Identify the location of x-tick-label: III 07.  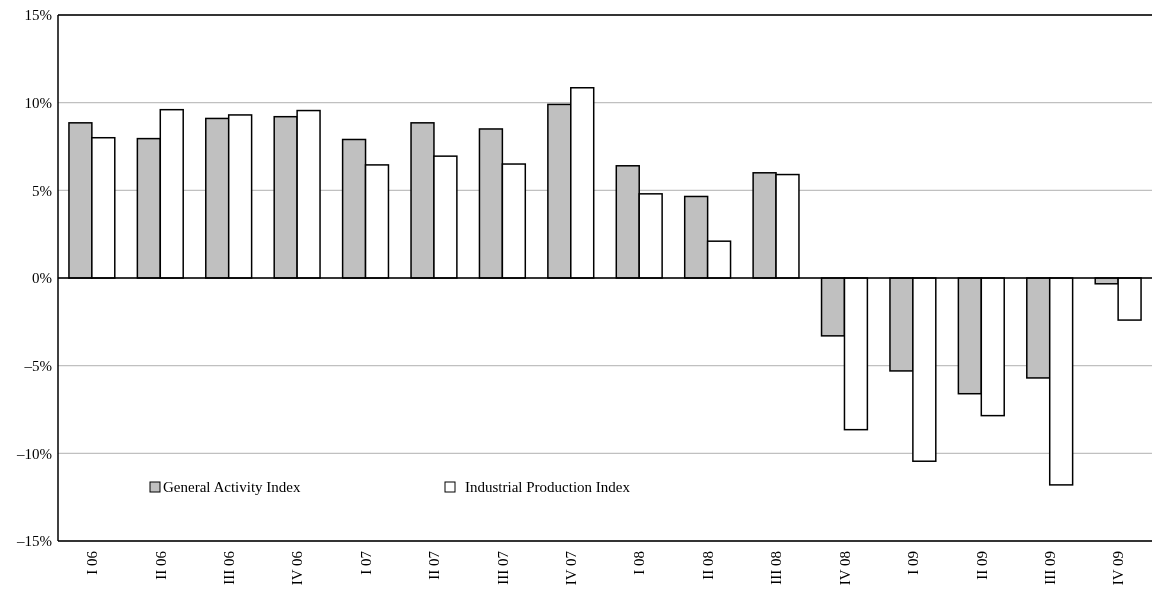
(502, 567).